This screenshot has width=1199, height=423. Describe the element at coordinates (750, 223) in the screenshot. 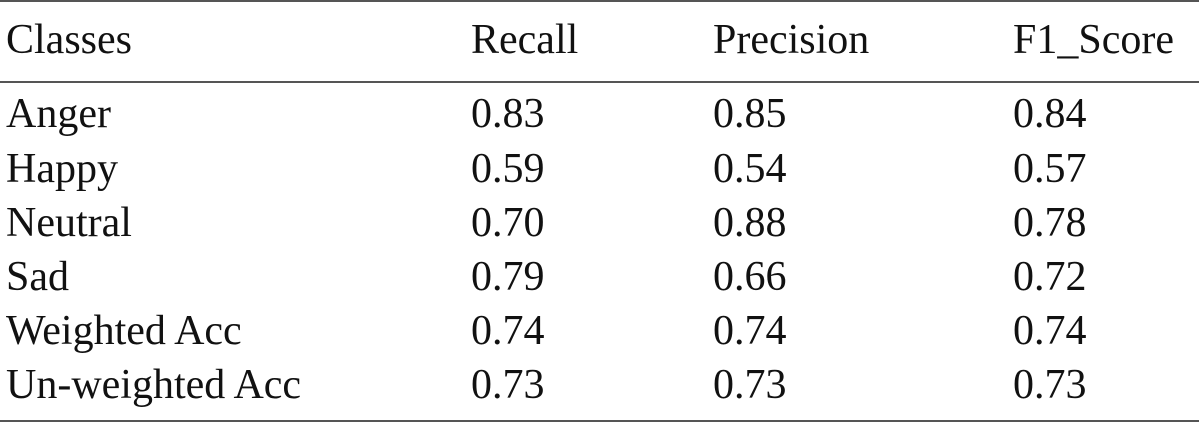

I see `precision-cell: 0.88` at that location.